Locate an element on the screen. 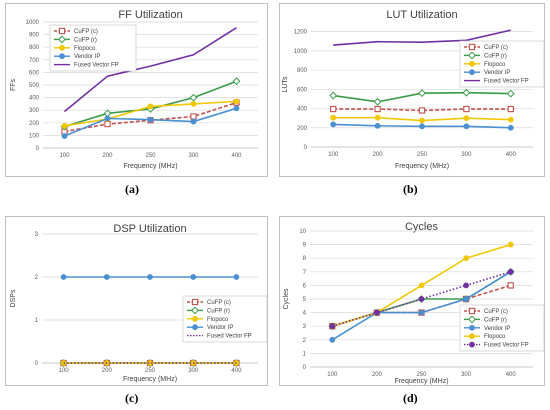 The height and width of the screenshot is (410, 550). y-tick-label: 7 is located at coordinates (305, 273).